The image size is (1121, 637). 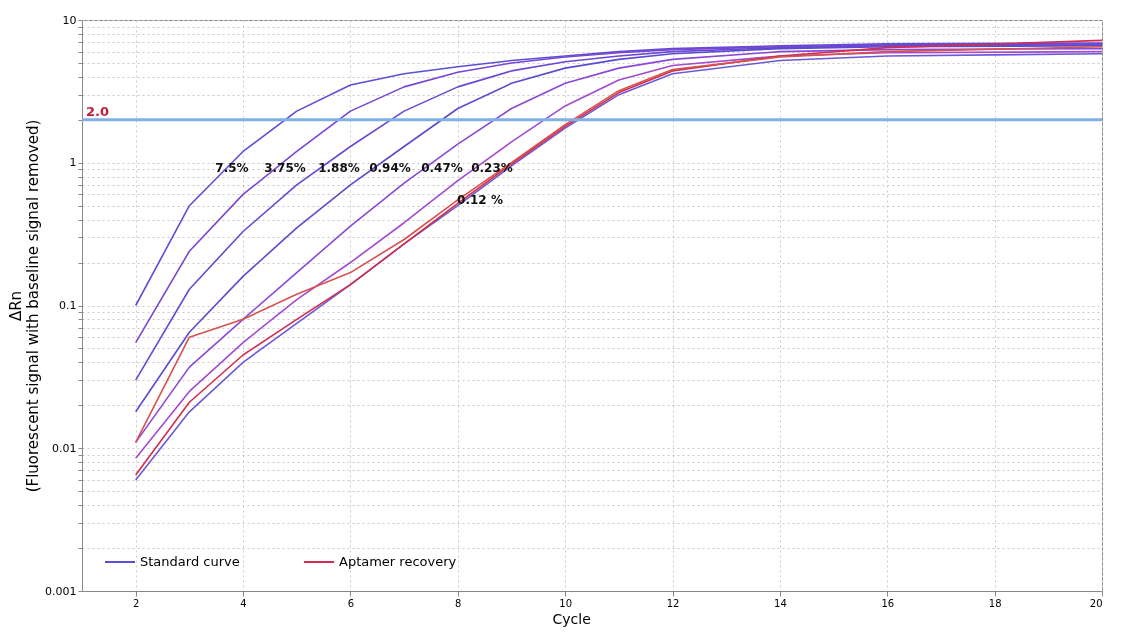 What do you see at coordinates (69, 20) in the screenshot?
I see `y-tick-label: 10` at bounding box center [69, 20].